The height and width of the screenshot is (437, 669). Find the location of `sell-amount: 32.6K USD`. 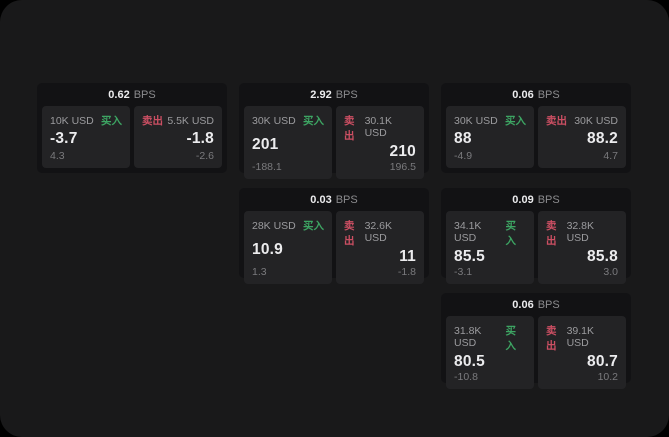

sell-amount: 32.6K USD is located at coordinates (378, 232).